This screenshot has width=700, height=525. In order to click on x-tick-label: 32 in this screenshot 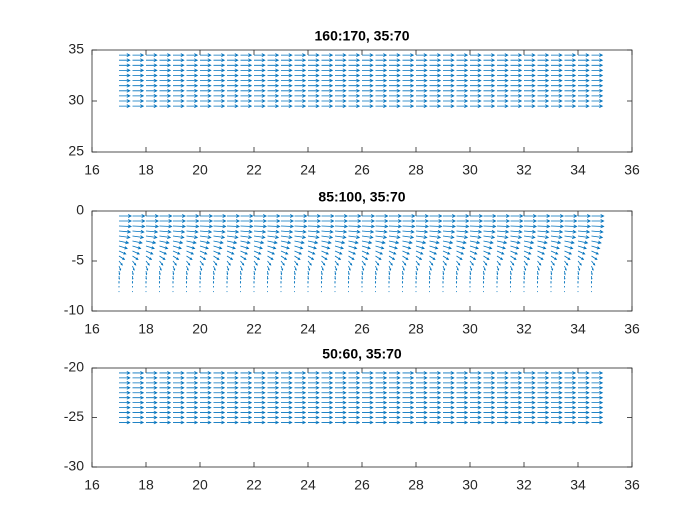, I will do `click(524, 170)`.